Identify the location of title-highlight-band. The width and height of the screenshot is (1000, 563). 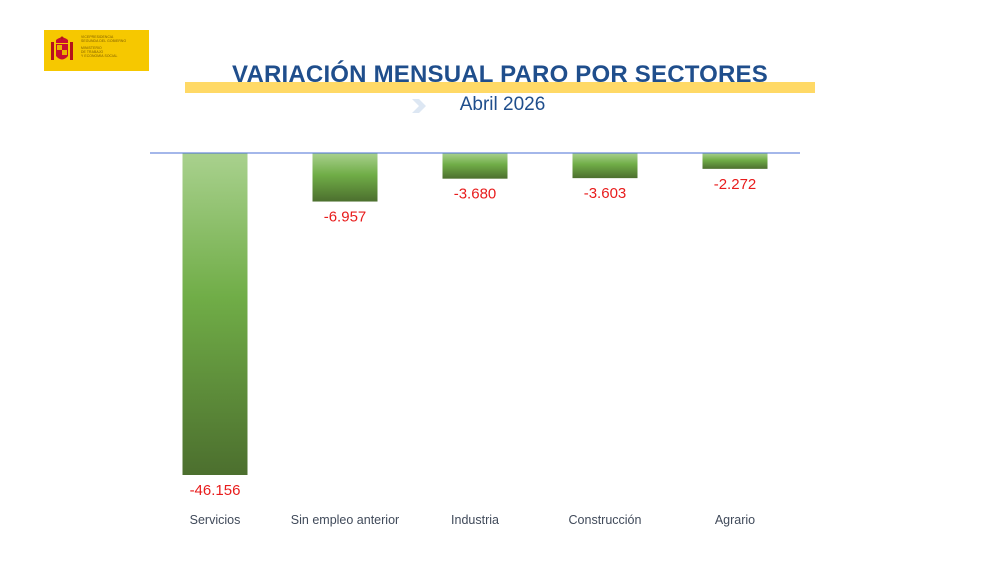
(500, 87).